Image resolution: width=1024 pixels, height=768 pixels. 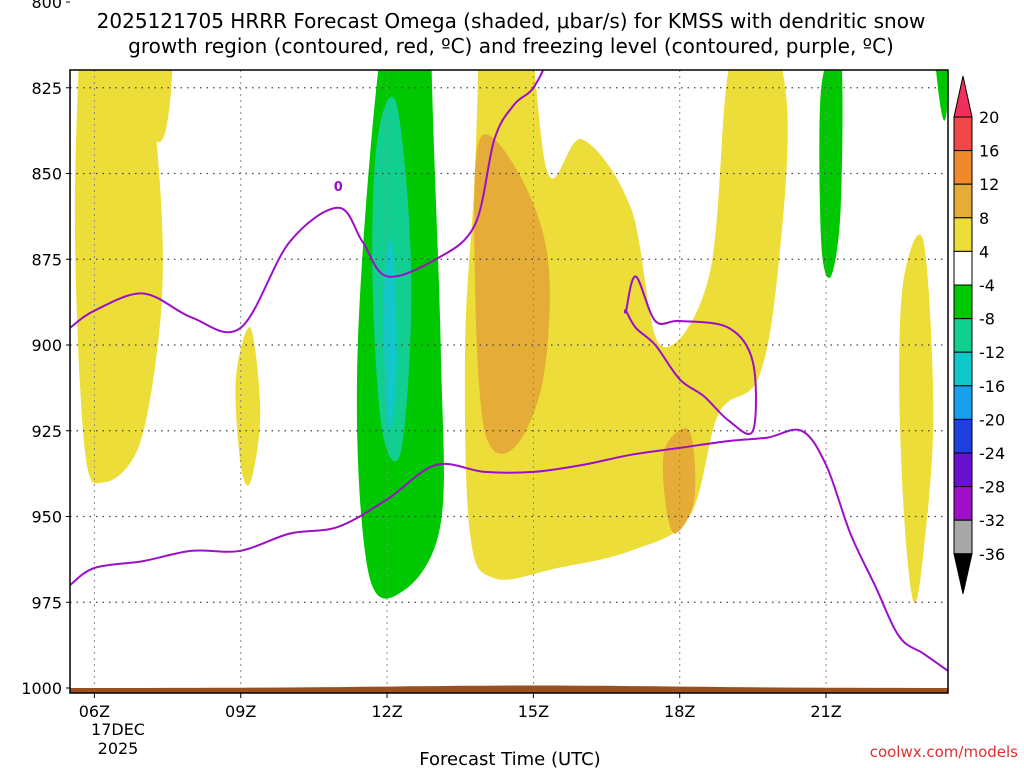 I want to click on colorbar-label-5: -4, so click(x=987, y=285).